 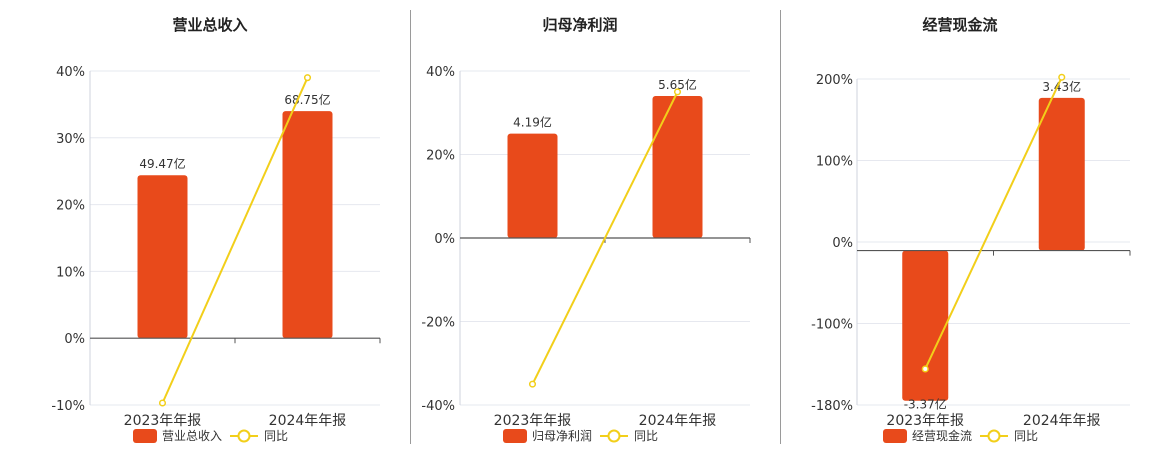 I want to click on y-tick-label: 30%, so click(x=70, y=139).